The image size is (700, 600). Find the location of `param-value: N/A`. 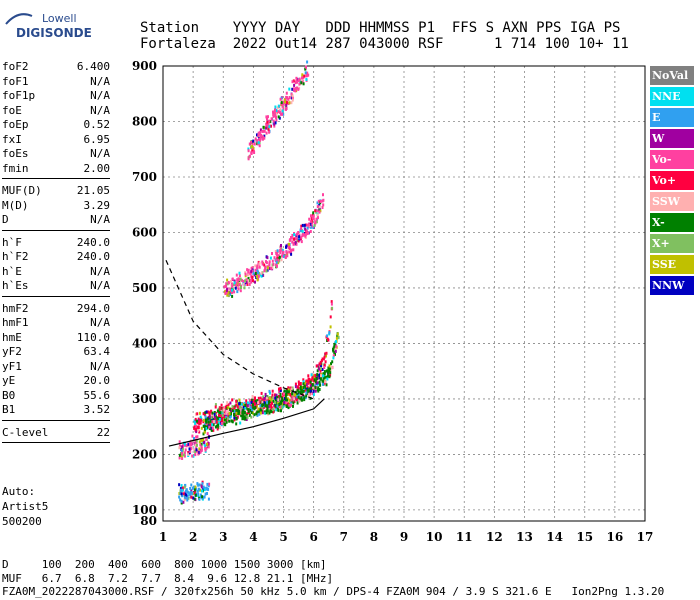

param-value: N/A is located at coordinates (100, 219).